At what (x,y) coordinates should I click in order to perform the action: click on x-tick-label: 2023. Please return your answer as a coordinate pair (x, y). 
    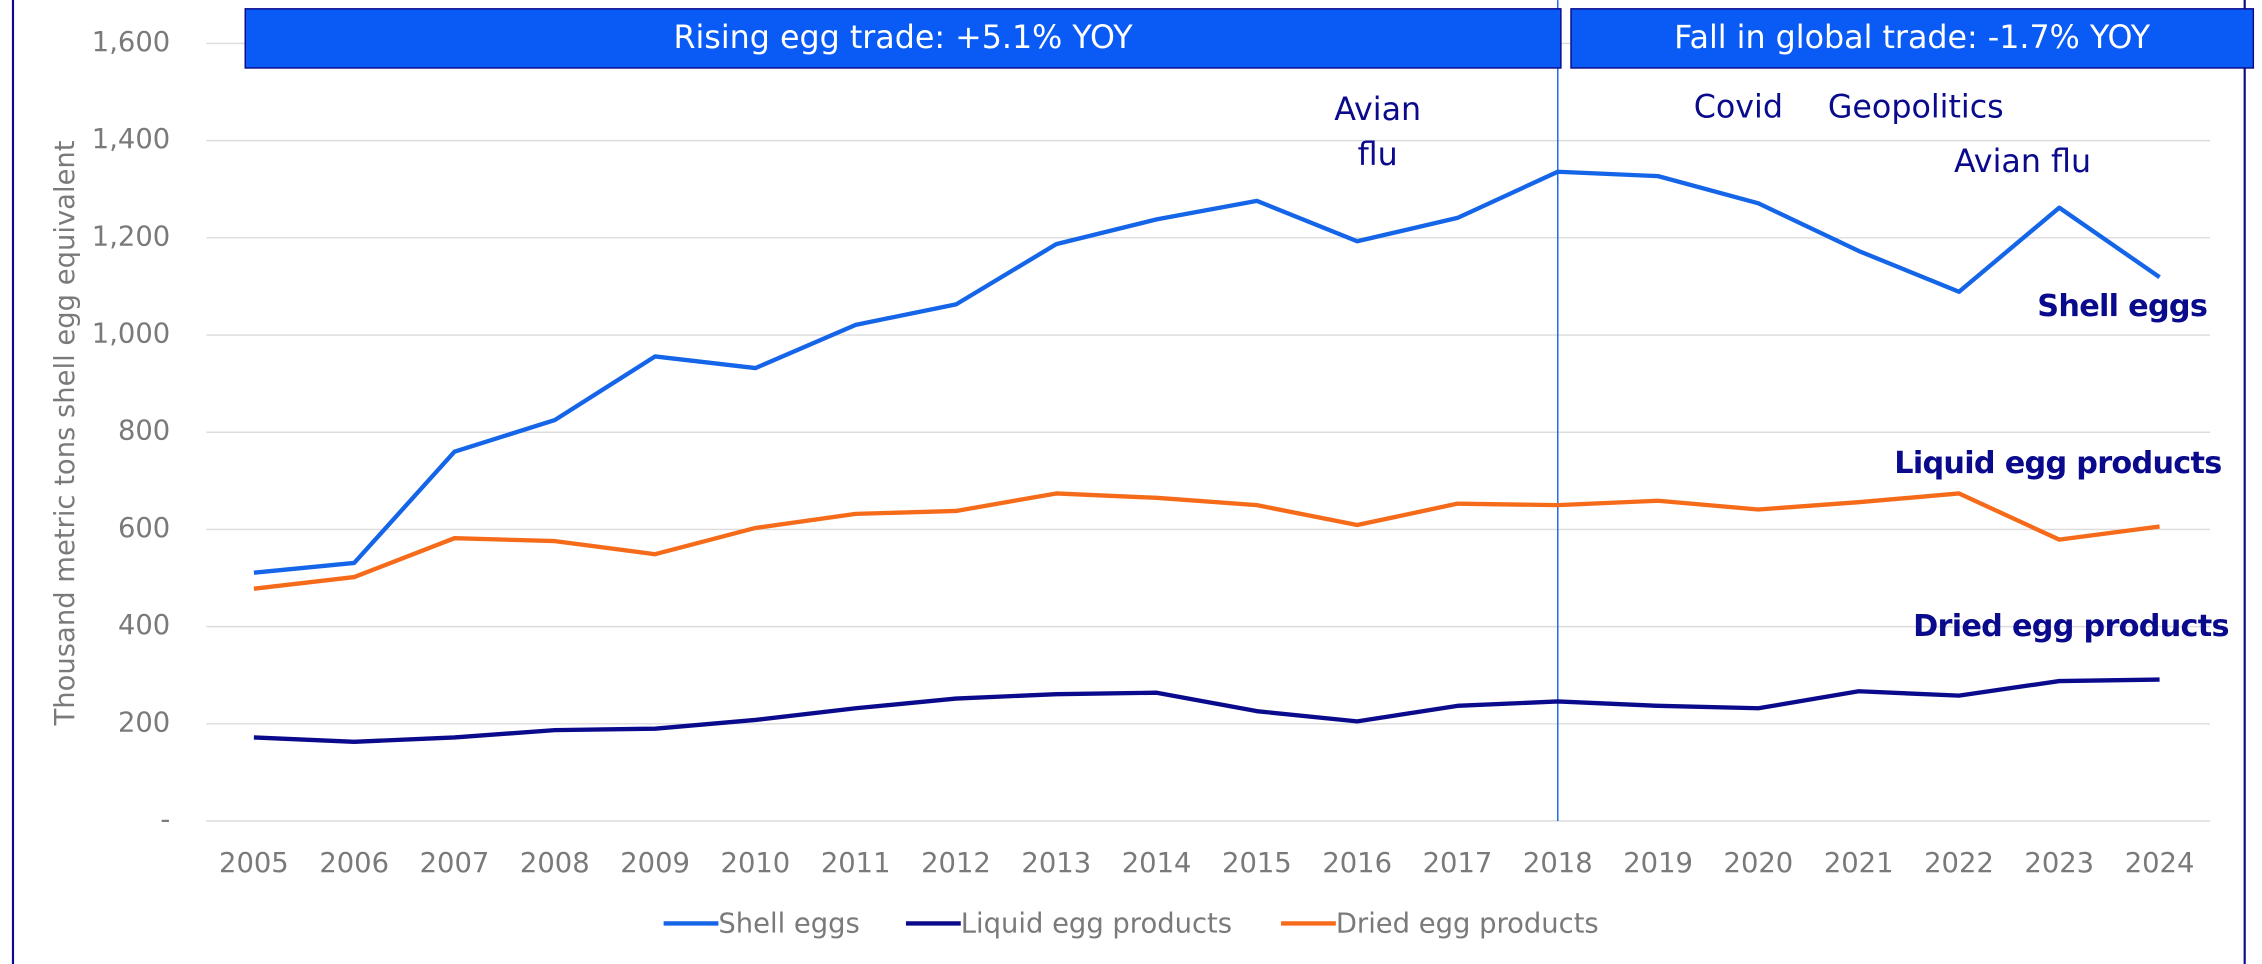
    Looking at the image, I should click on (2059, 863).